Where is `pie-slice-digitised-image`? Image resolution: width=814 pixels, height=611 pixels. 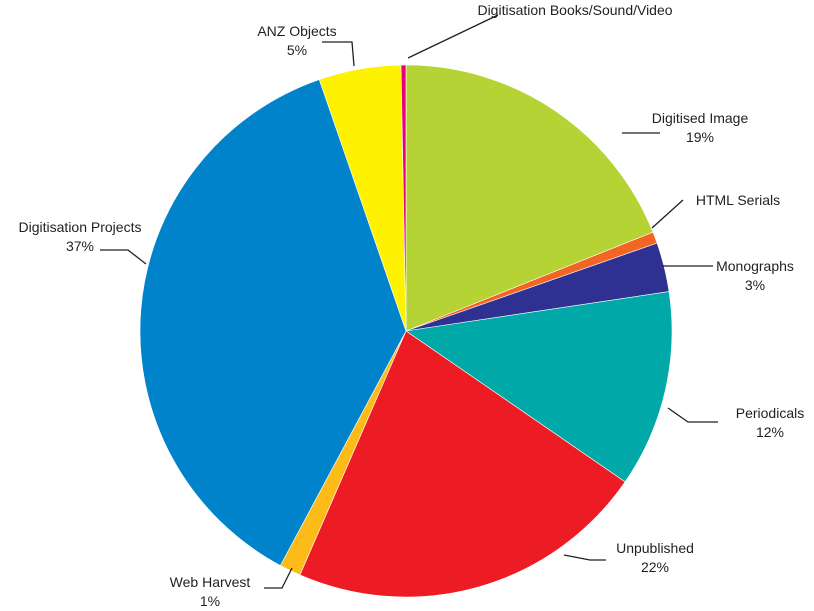
pie-slice-digitised-image is located at coordinates (529, 198).